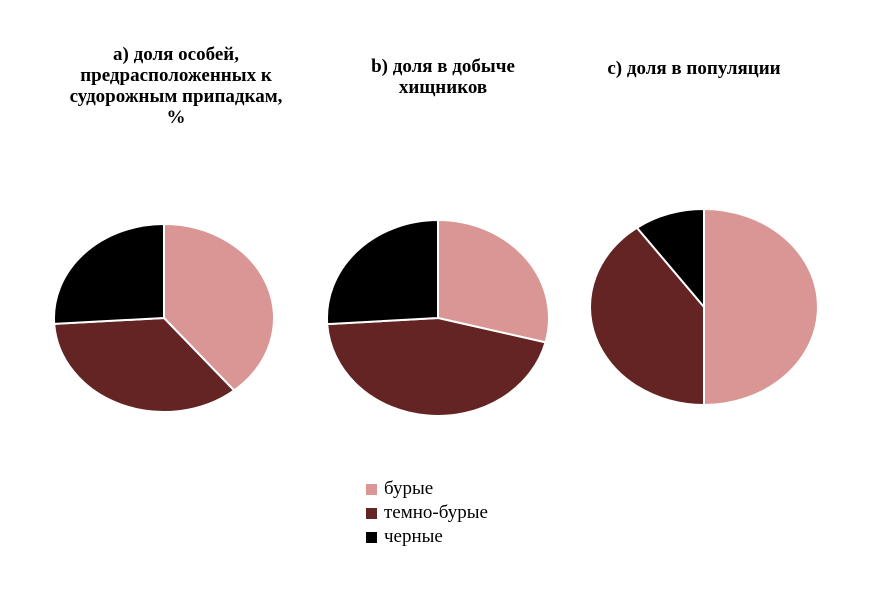 The image size is (883, 592). What do you see at coordinates (413, 536) in the screenshot?
I see `legend-label-chernye: черные` at bounding box center [413, 536].